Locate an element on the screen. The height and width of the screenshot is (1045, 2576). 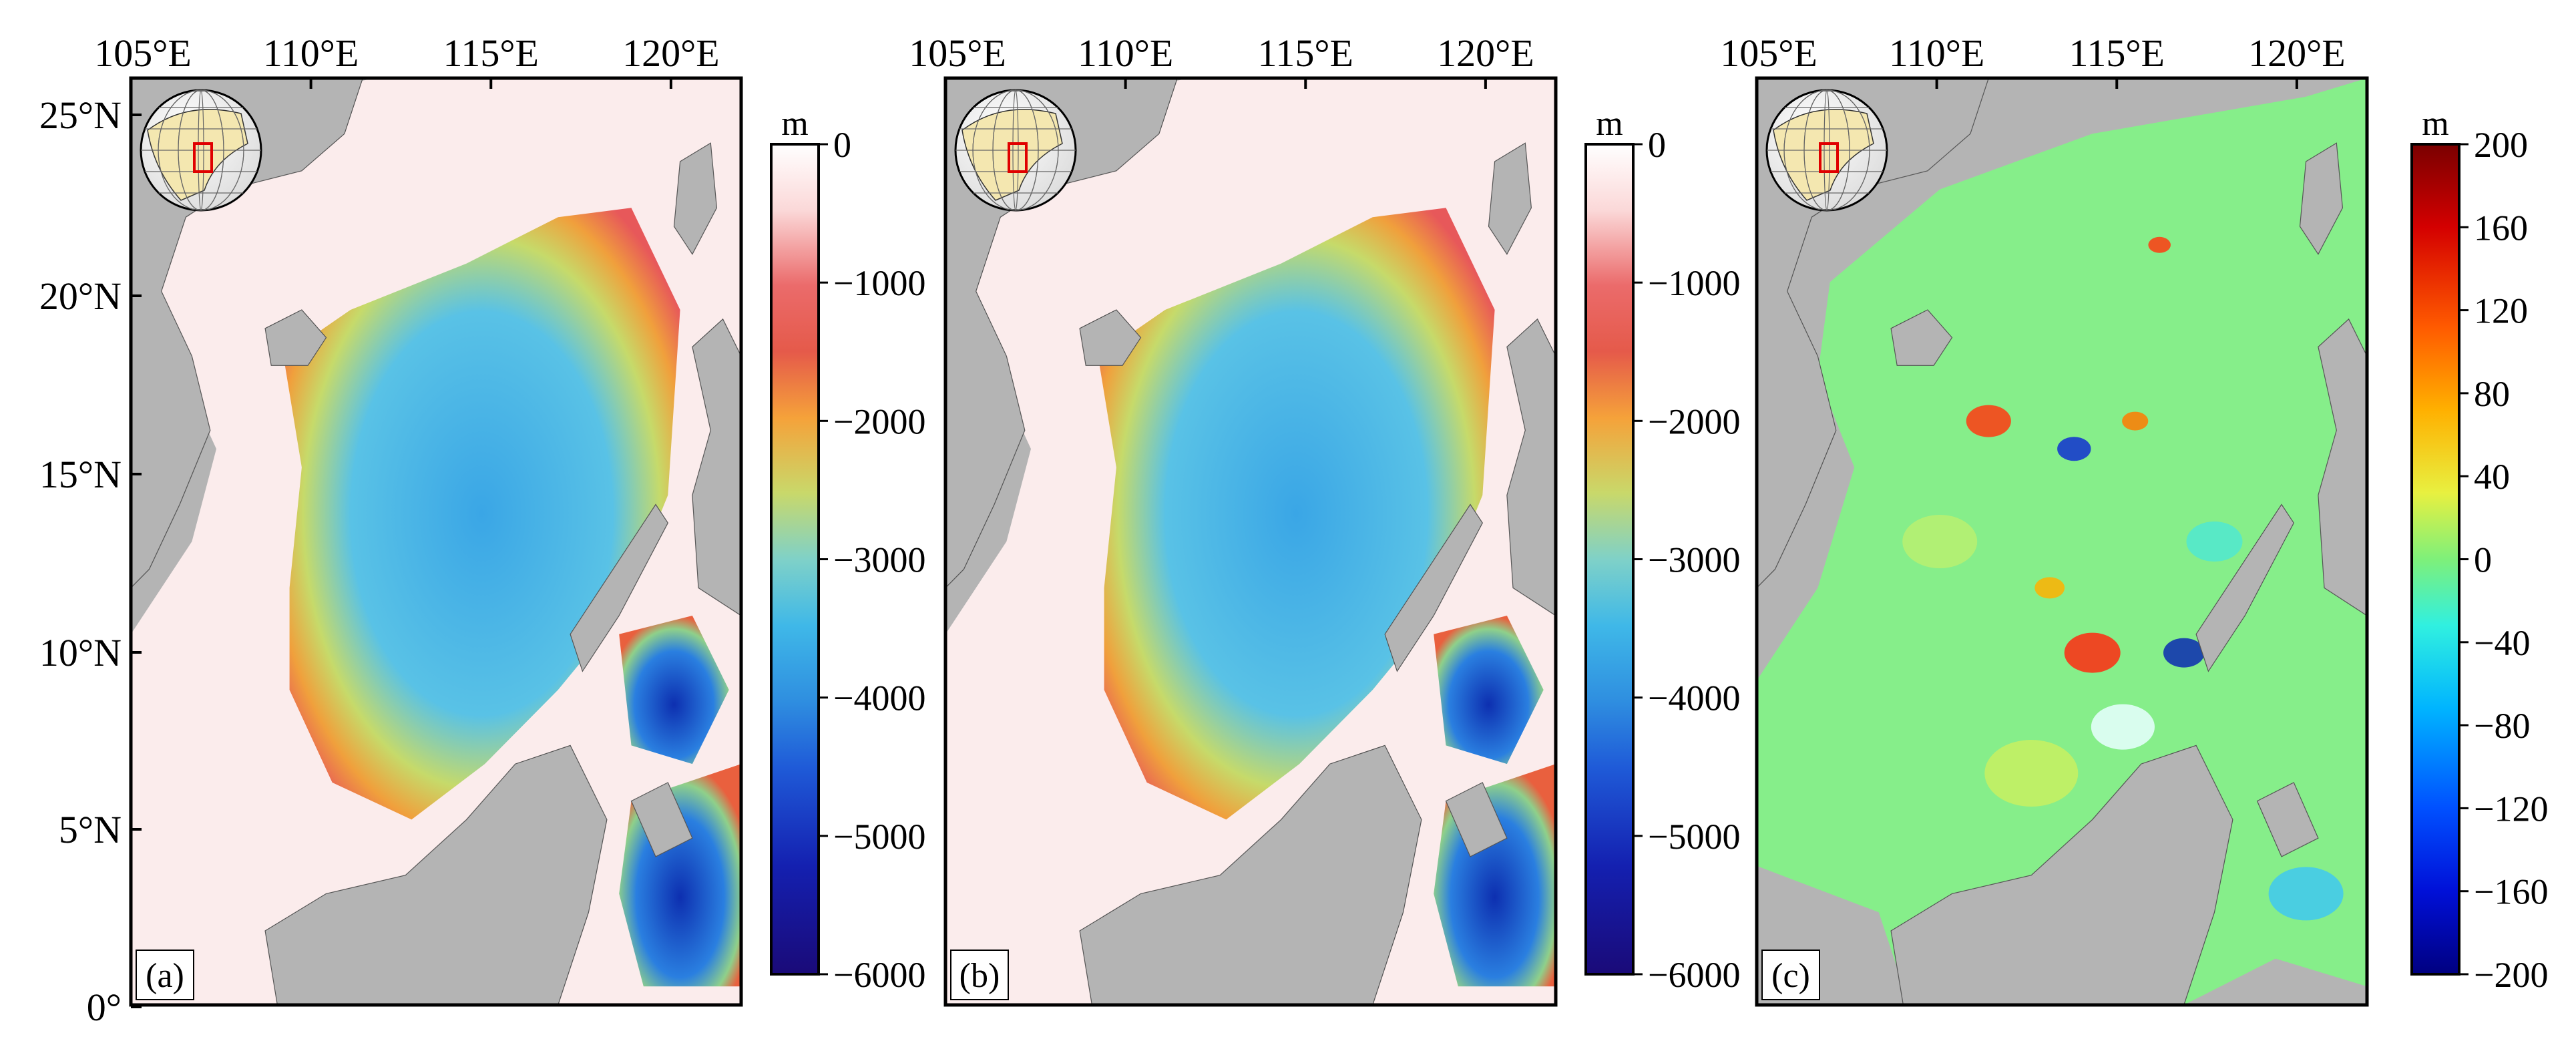
colorbar-tick-label: −6000 is located at coordinates (879, 975).